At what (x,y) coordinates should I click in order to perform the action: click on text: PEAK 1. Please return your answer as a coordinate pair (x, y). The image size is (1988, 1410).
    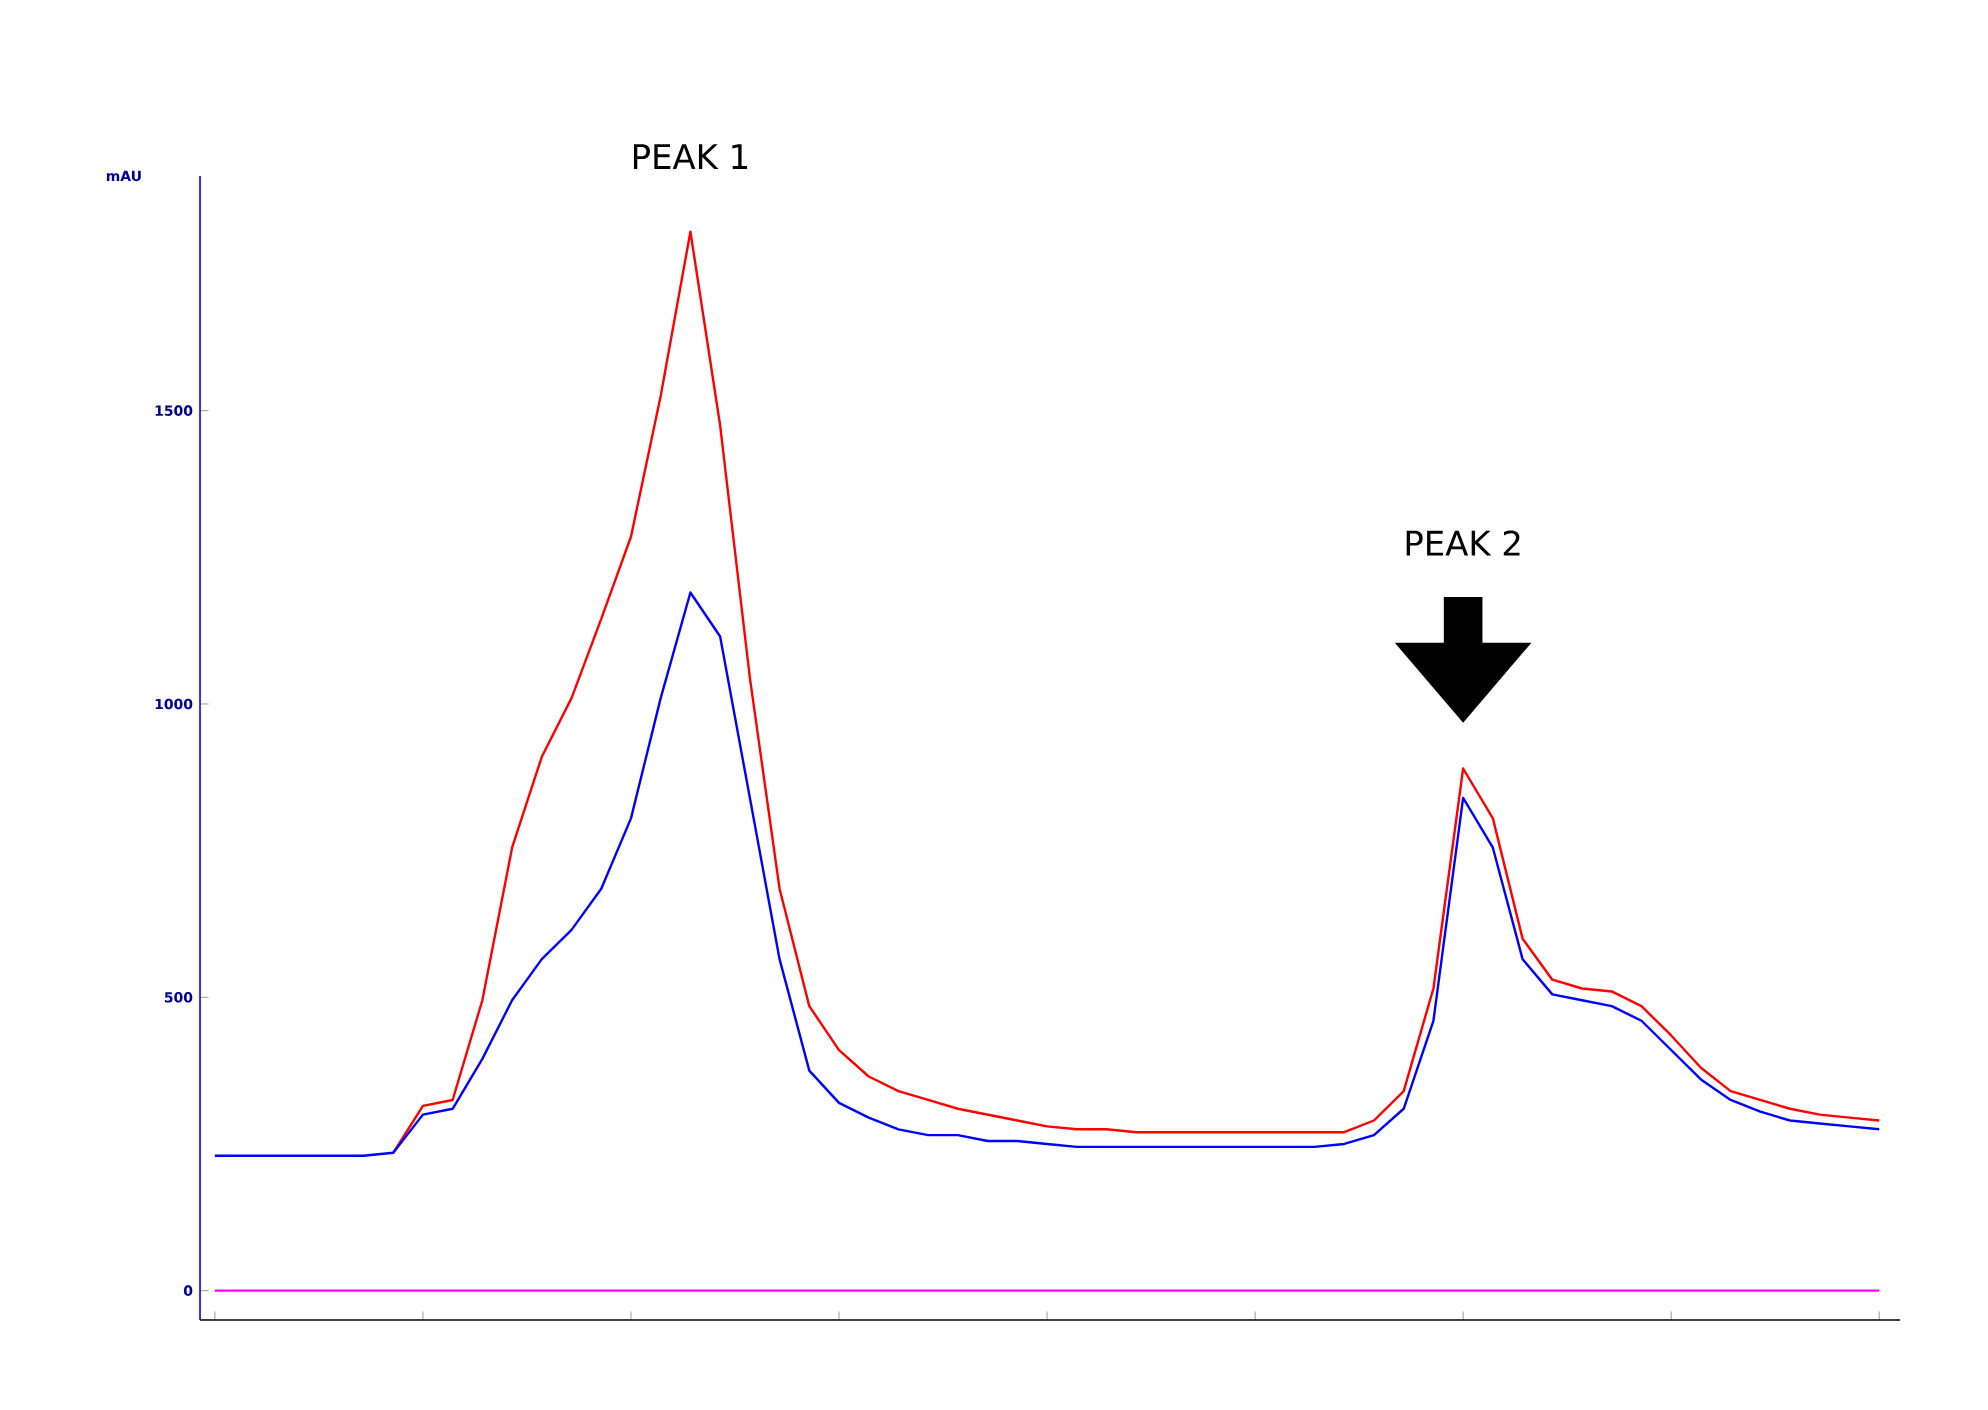
    Looking at the image, I should click on (690, 156).